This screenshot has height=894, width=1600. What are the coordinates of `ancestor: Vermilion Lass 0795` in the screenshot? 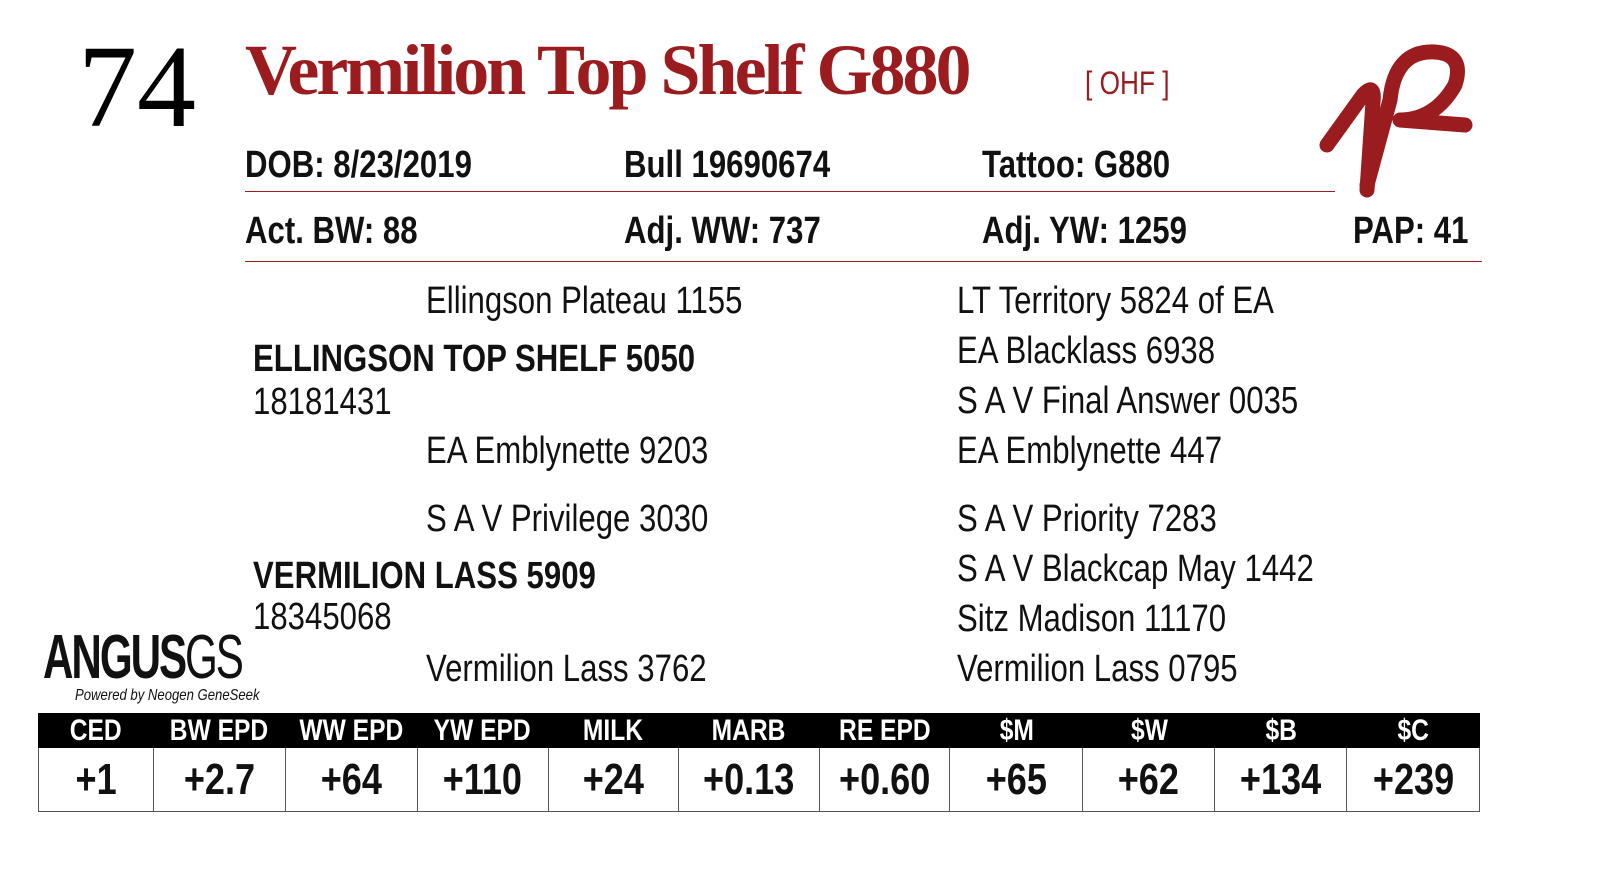 It's located at (1097, 669).